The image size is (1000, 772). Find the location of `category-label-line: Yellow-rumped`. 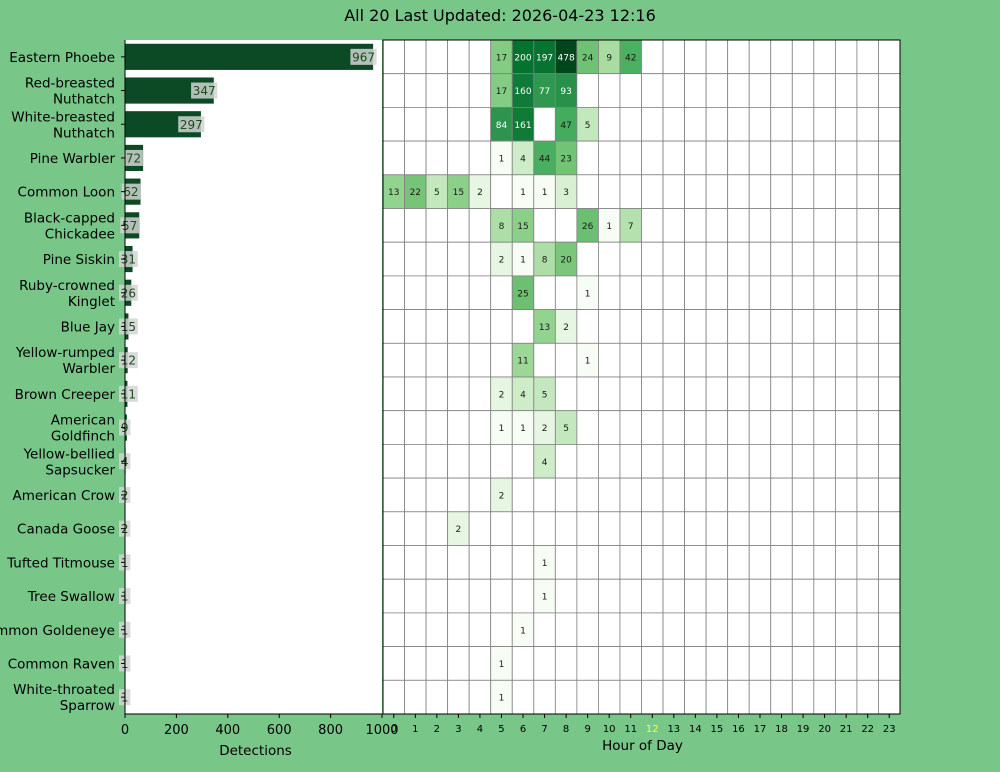

category-label-line: Yellow-rumped is located at coordinates (65, 353).